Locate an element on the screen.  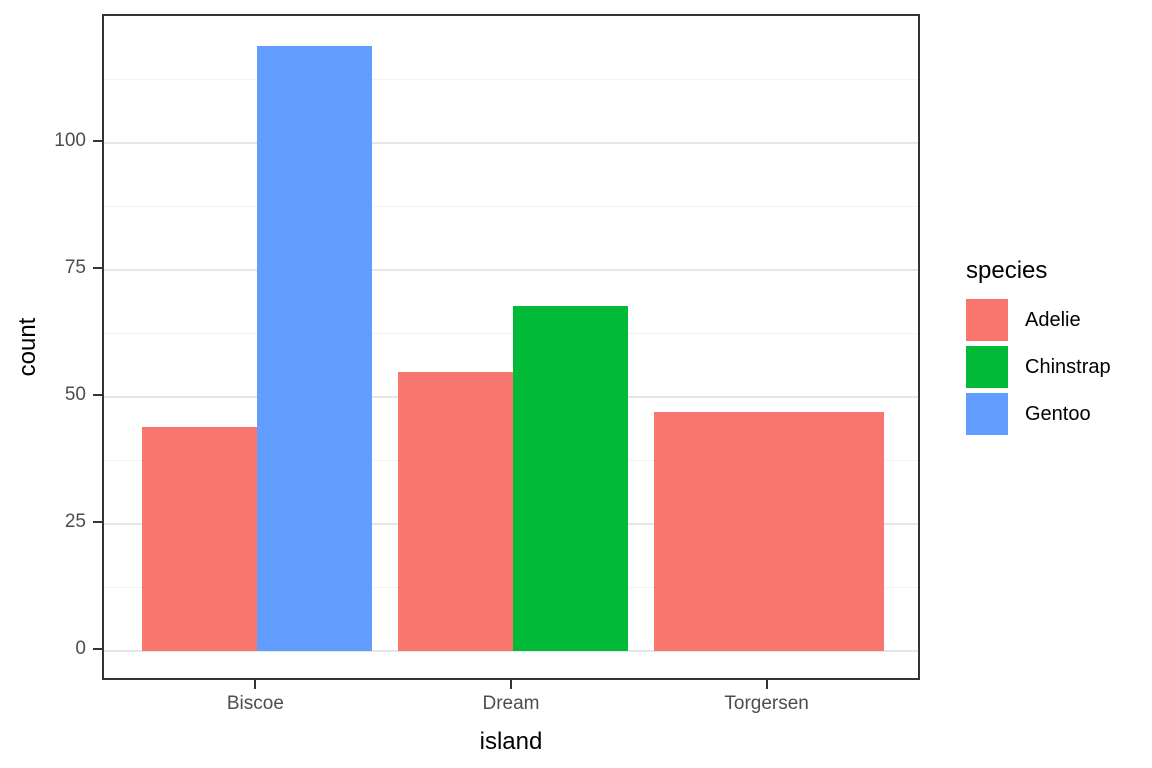
bar-dream-chinstrap is located at coordinates (571, 478).